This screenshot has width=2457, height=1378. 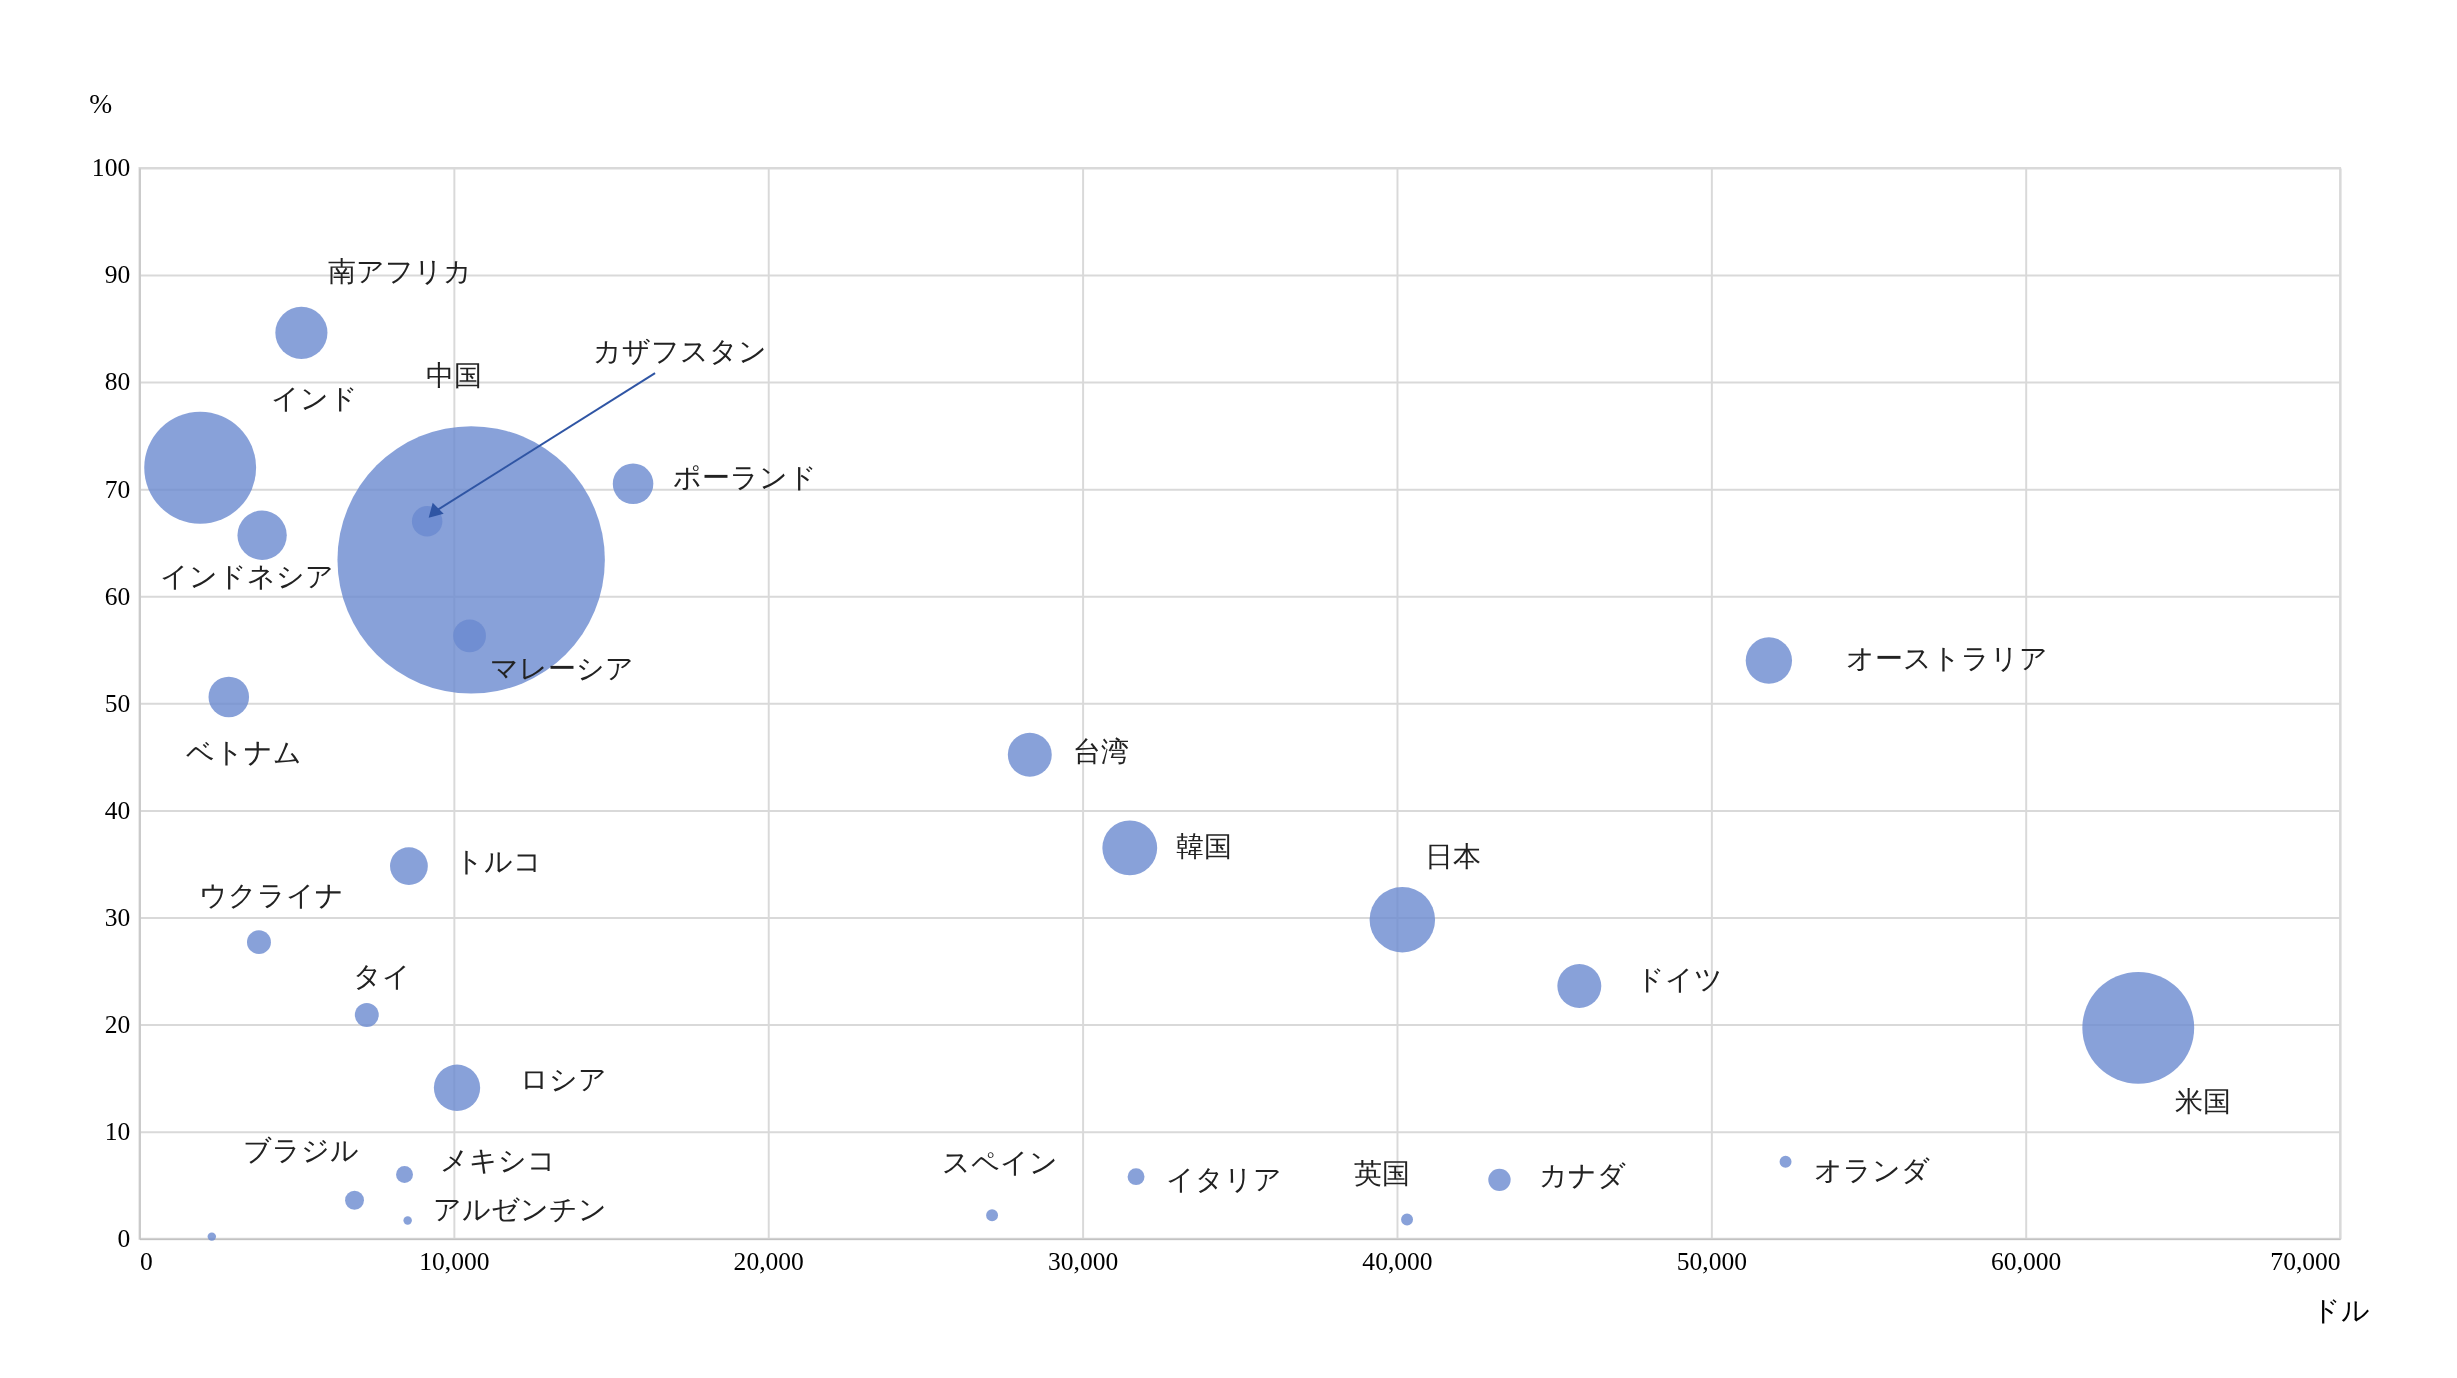 I want to click on x-tick-label: 50,000, so click(x=1711, y=1261).